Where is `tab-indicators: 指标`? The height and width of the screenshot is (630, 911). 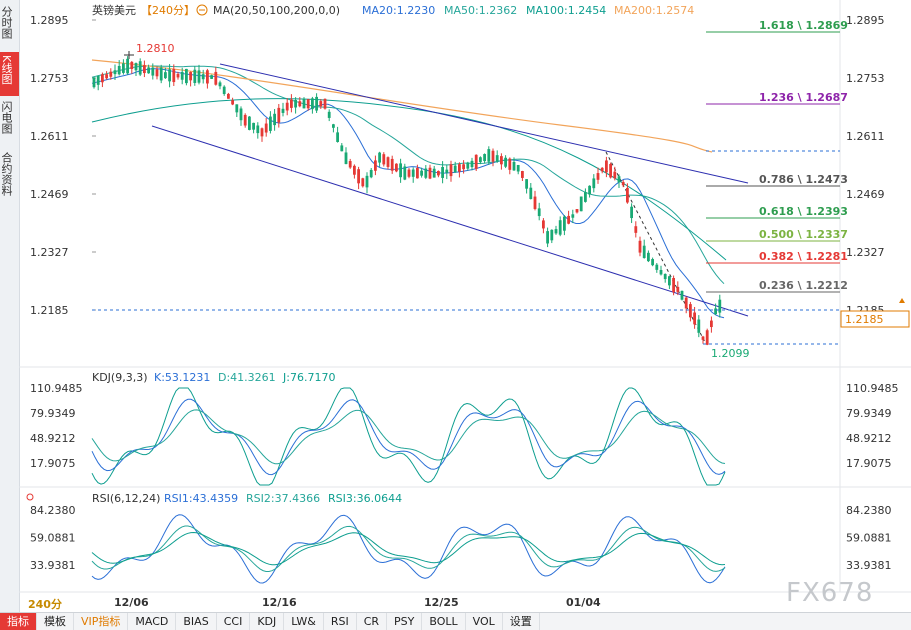
tab-indicators: 指标 is located at coordinates (18, 621).